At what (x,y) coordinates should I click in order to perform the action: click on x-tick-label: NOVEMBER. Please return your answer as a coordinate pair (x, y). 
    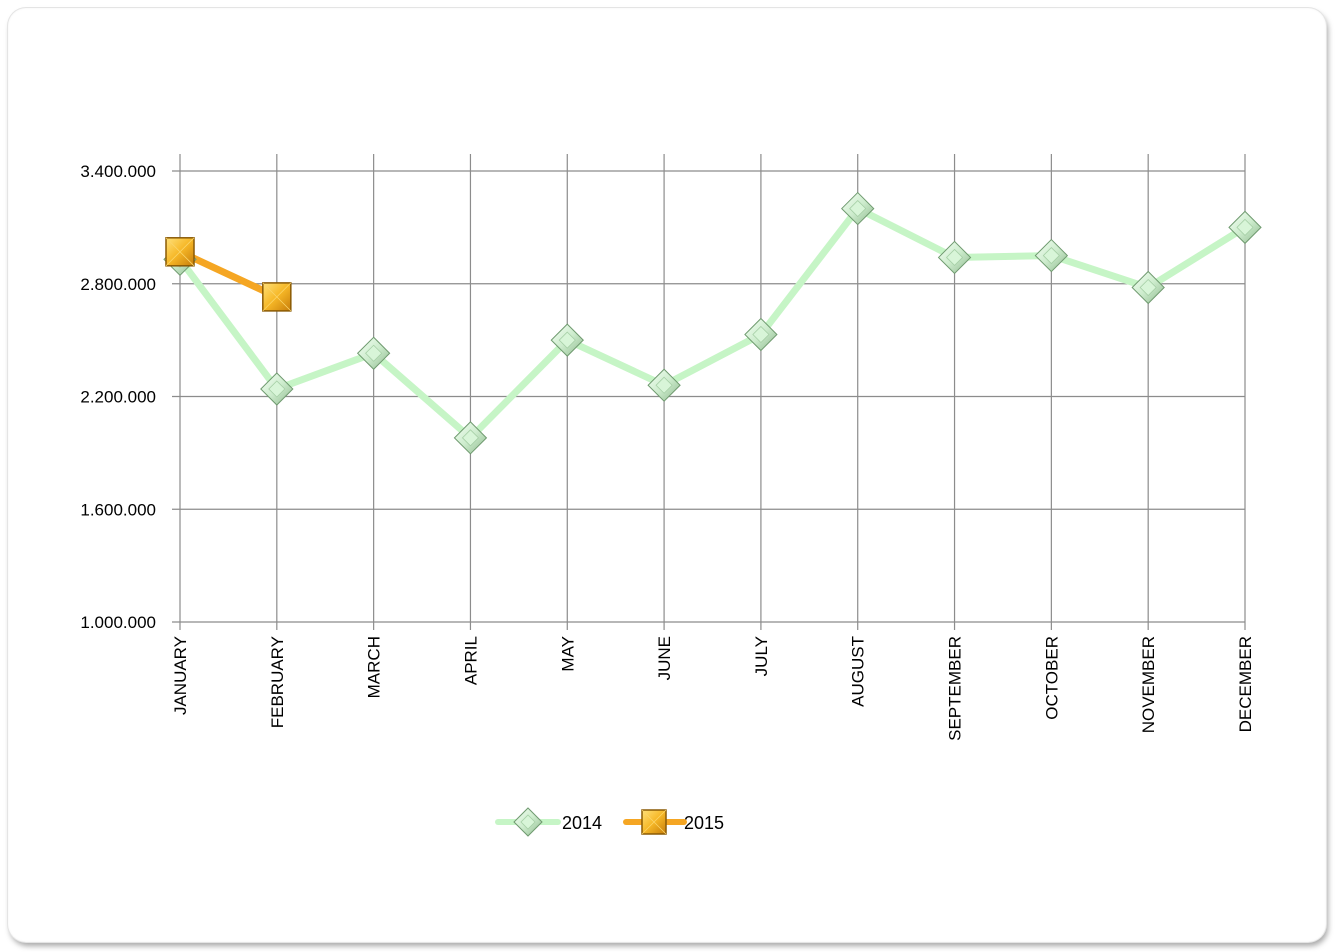
    Looking at the image, I should click on (1148, 684).